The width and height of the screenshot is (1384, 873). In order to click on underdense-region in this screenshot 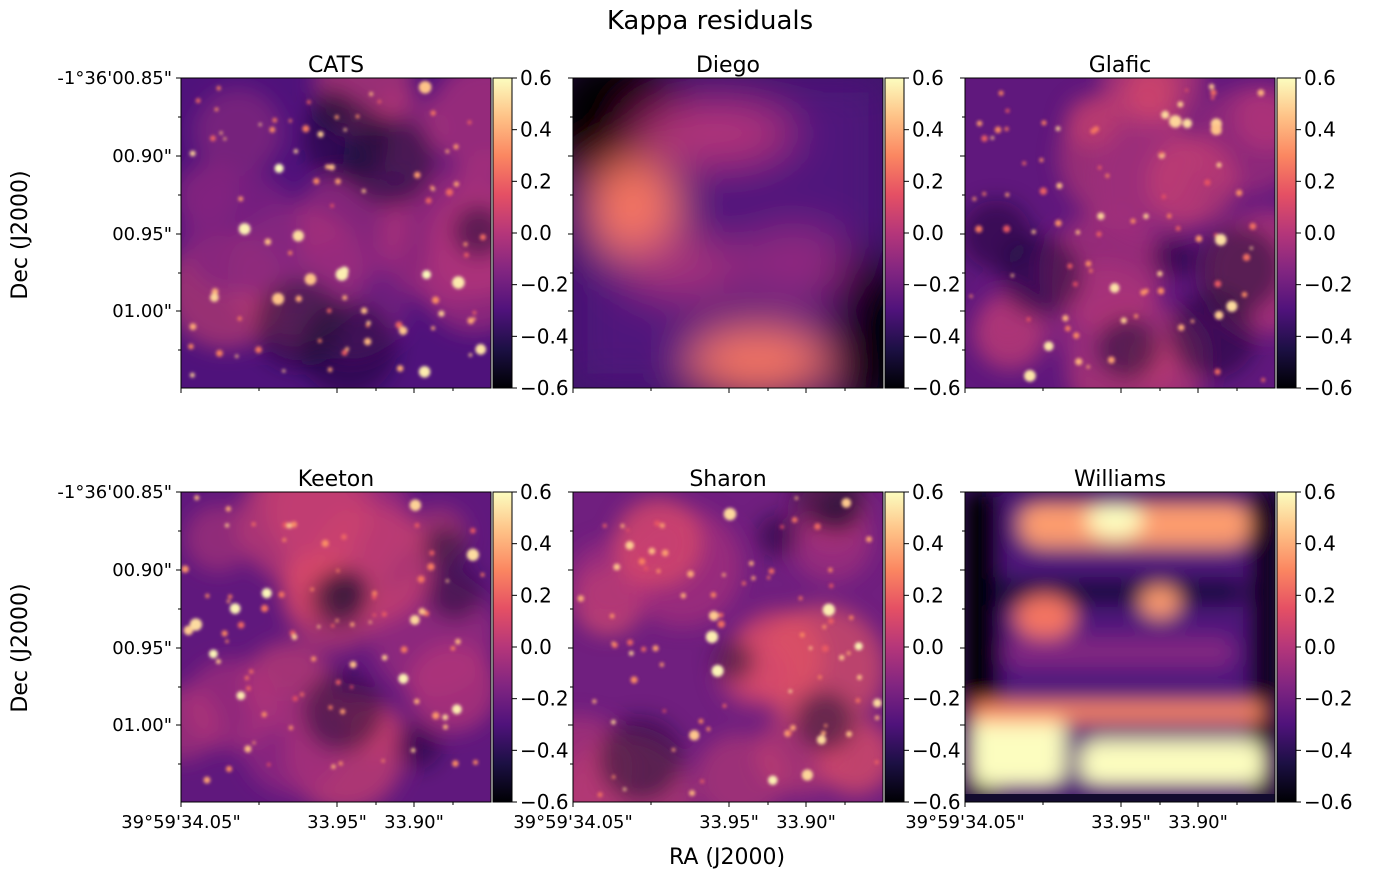, I will do `click(628, 133)`.